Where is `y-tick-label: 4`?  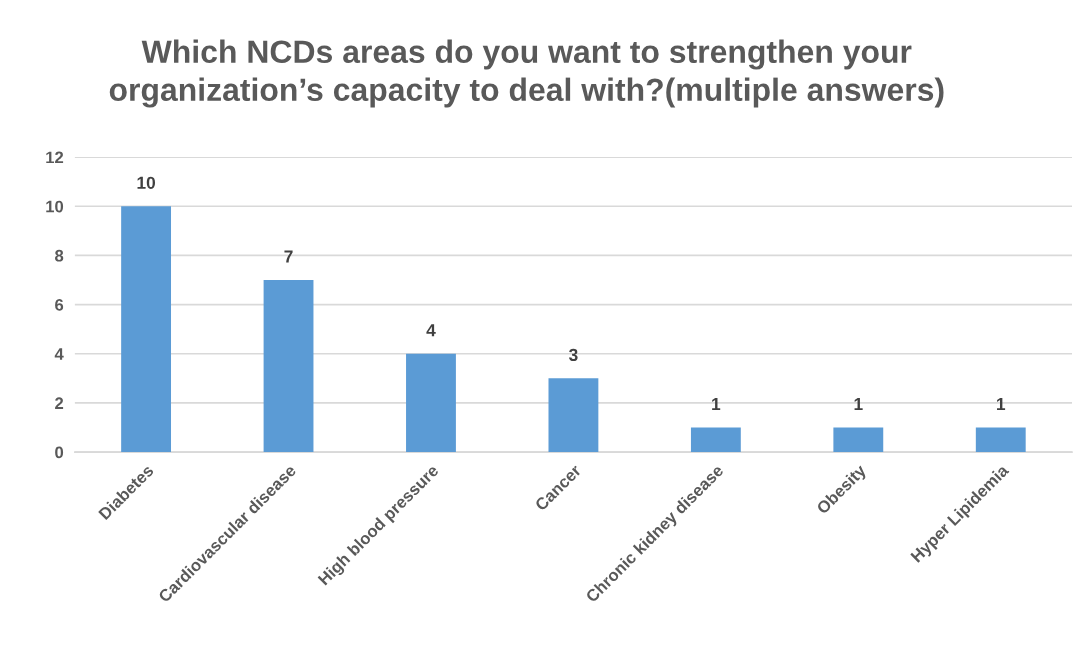 y-tick-label: 4 is located at coordinates (59, 354).